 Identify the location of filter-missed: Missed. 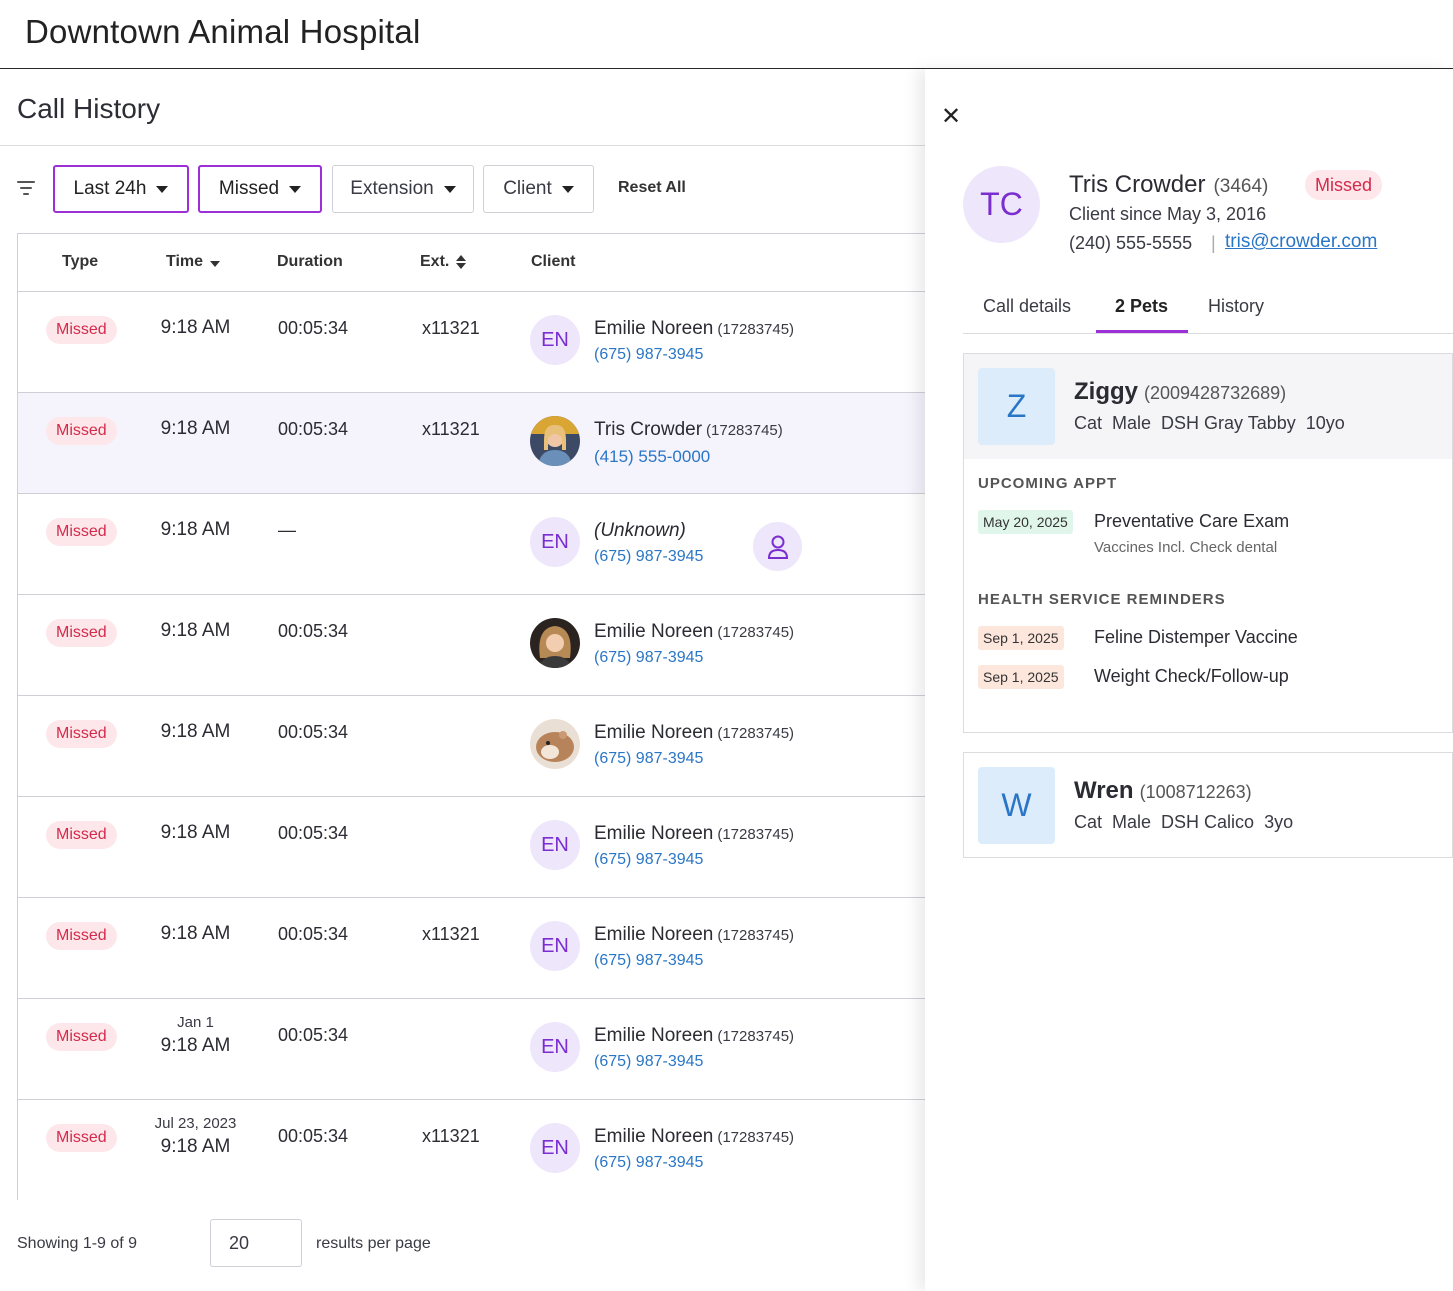
(260, 189).